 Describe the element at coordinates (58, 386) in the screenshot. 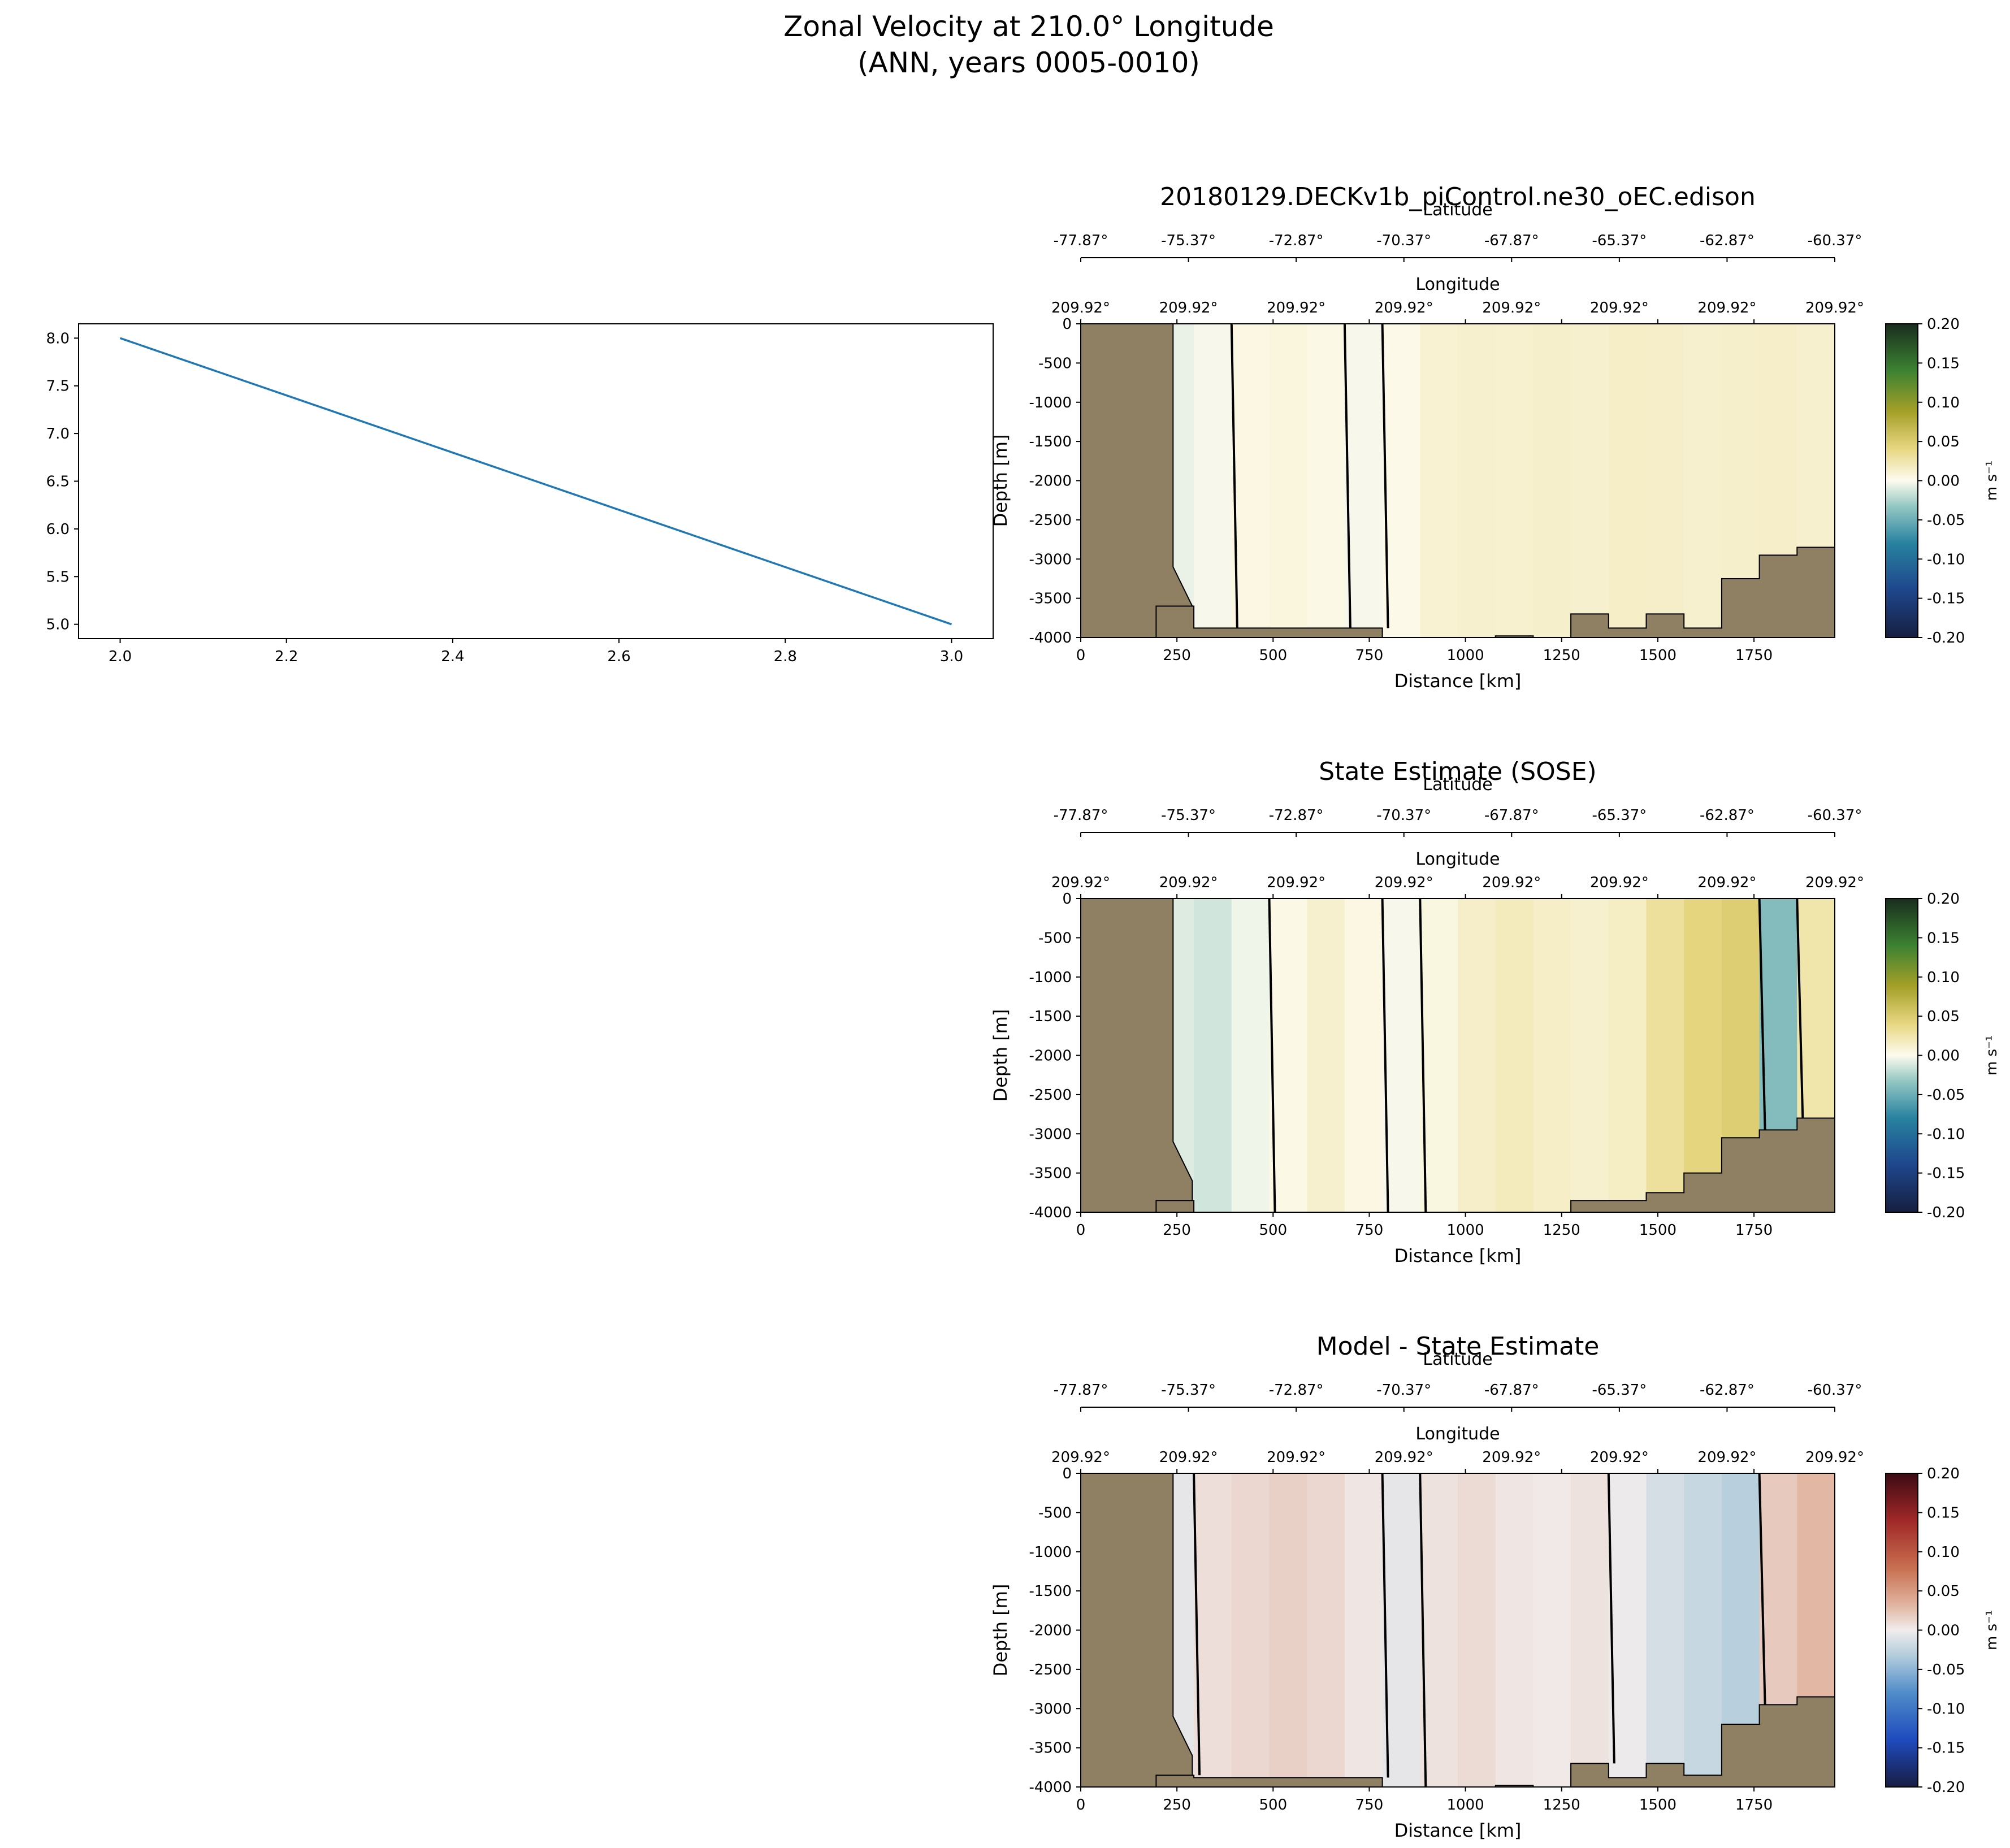

I see `line-chart-ytick-label: 7.5` at that location.